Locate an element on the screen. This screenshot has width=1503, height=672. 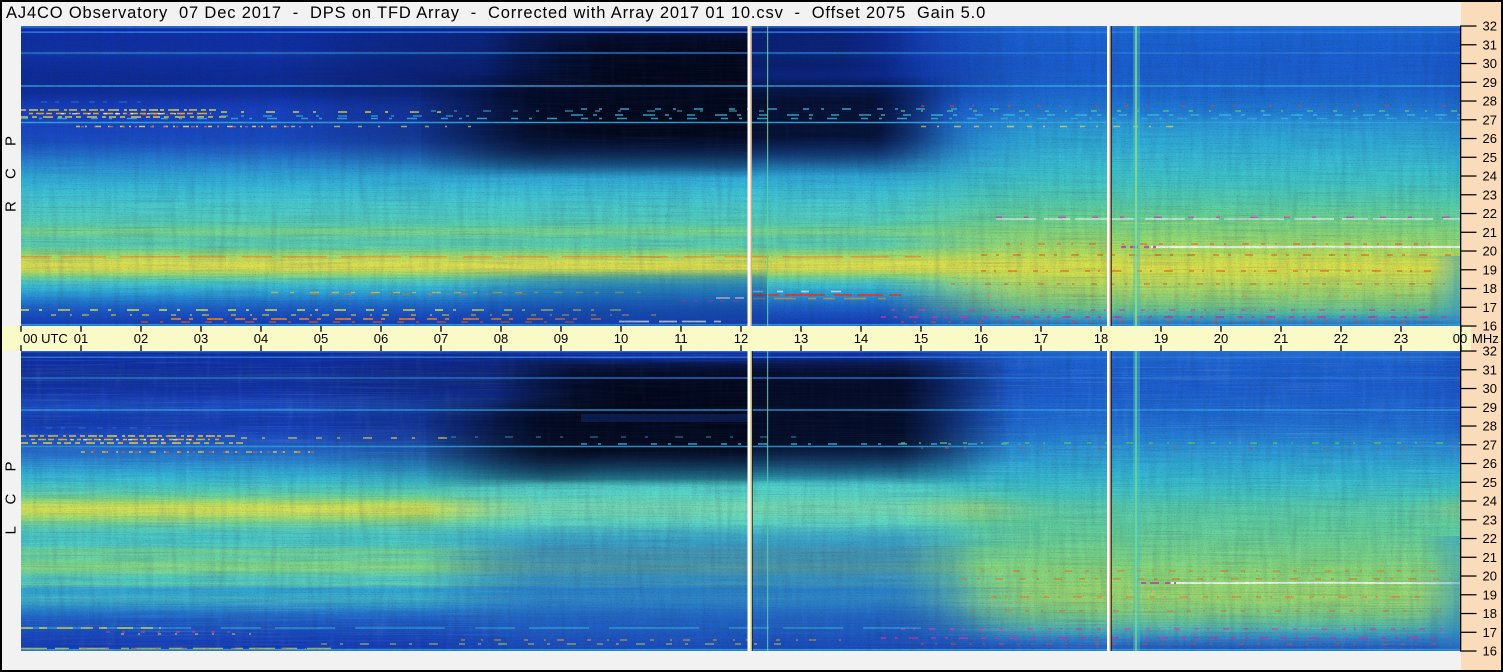
svg-text: 09 is located at coordinates (561, 338).